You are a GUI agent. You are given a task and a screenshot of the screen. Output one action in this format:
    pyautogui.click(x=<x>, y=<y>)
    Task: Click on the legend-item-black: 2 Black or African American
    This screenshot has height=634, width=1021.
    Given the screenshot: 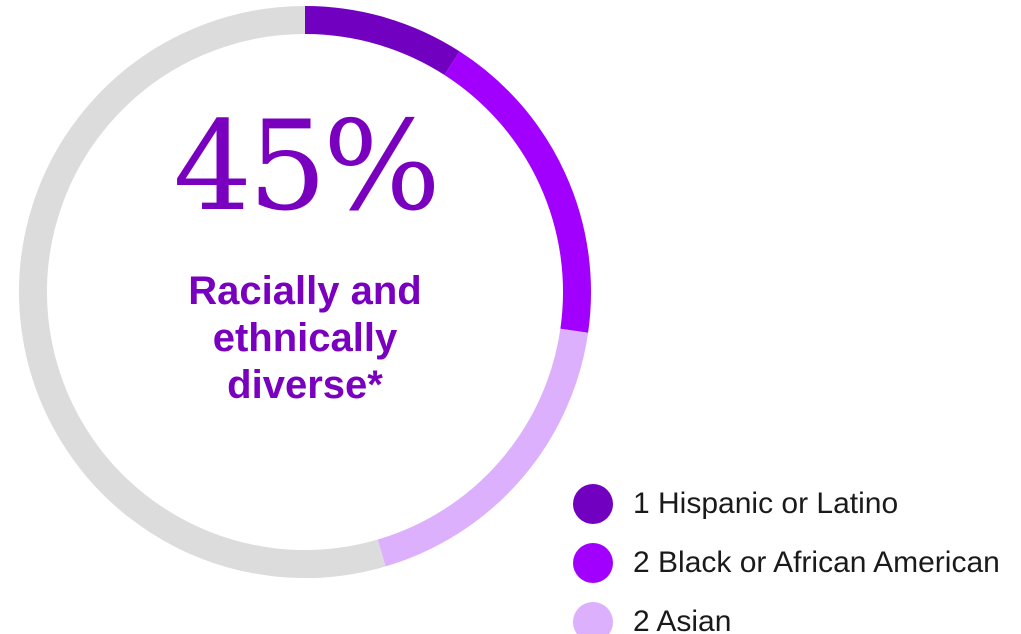 What is the action you would take?
    pyautogui.click(x=795, y=562)
    